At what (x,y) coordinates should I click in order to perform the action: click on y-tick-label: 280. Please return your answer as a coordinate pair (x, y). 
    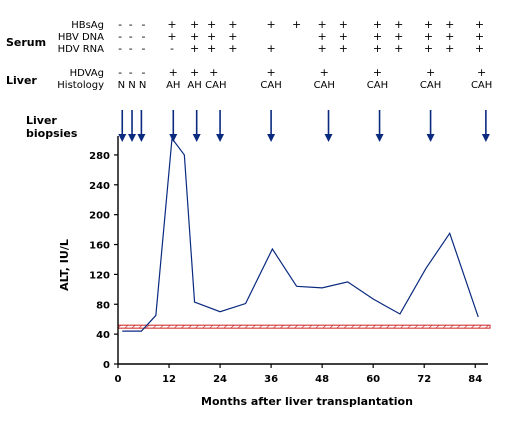
    Looking at the image, I should click on (99, 156).